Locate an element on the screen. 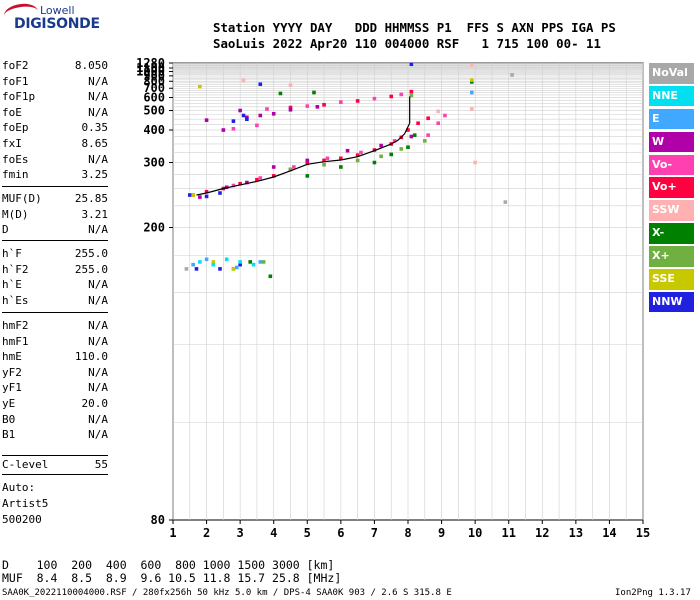 This screenshot has width=700, height=600. param-name: yF1 is located at coordinates (12, 388).